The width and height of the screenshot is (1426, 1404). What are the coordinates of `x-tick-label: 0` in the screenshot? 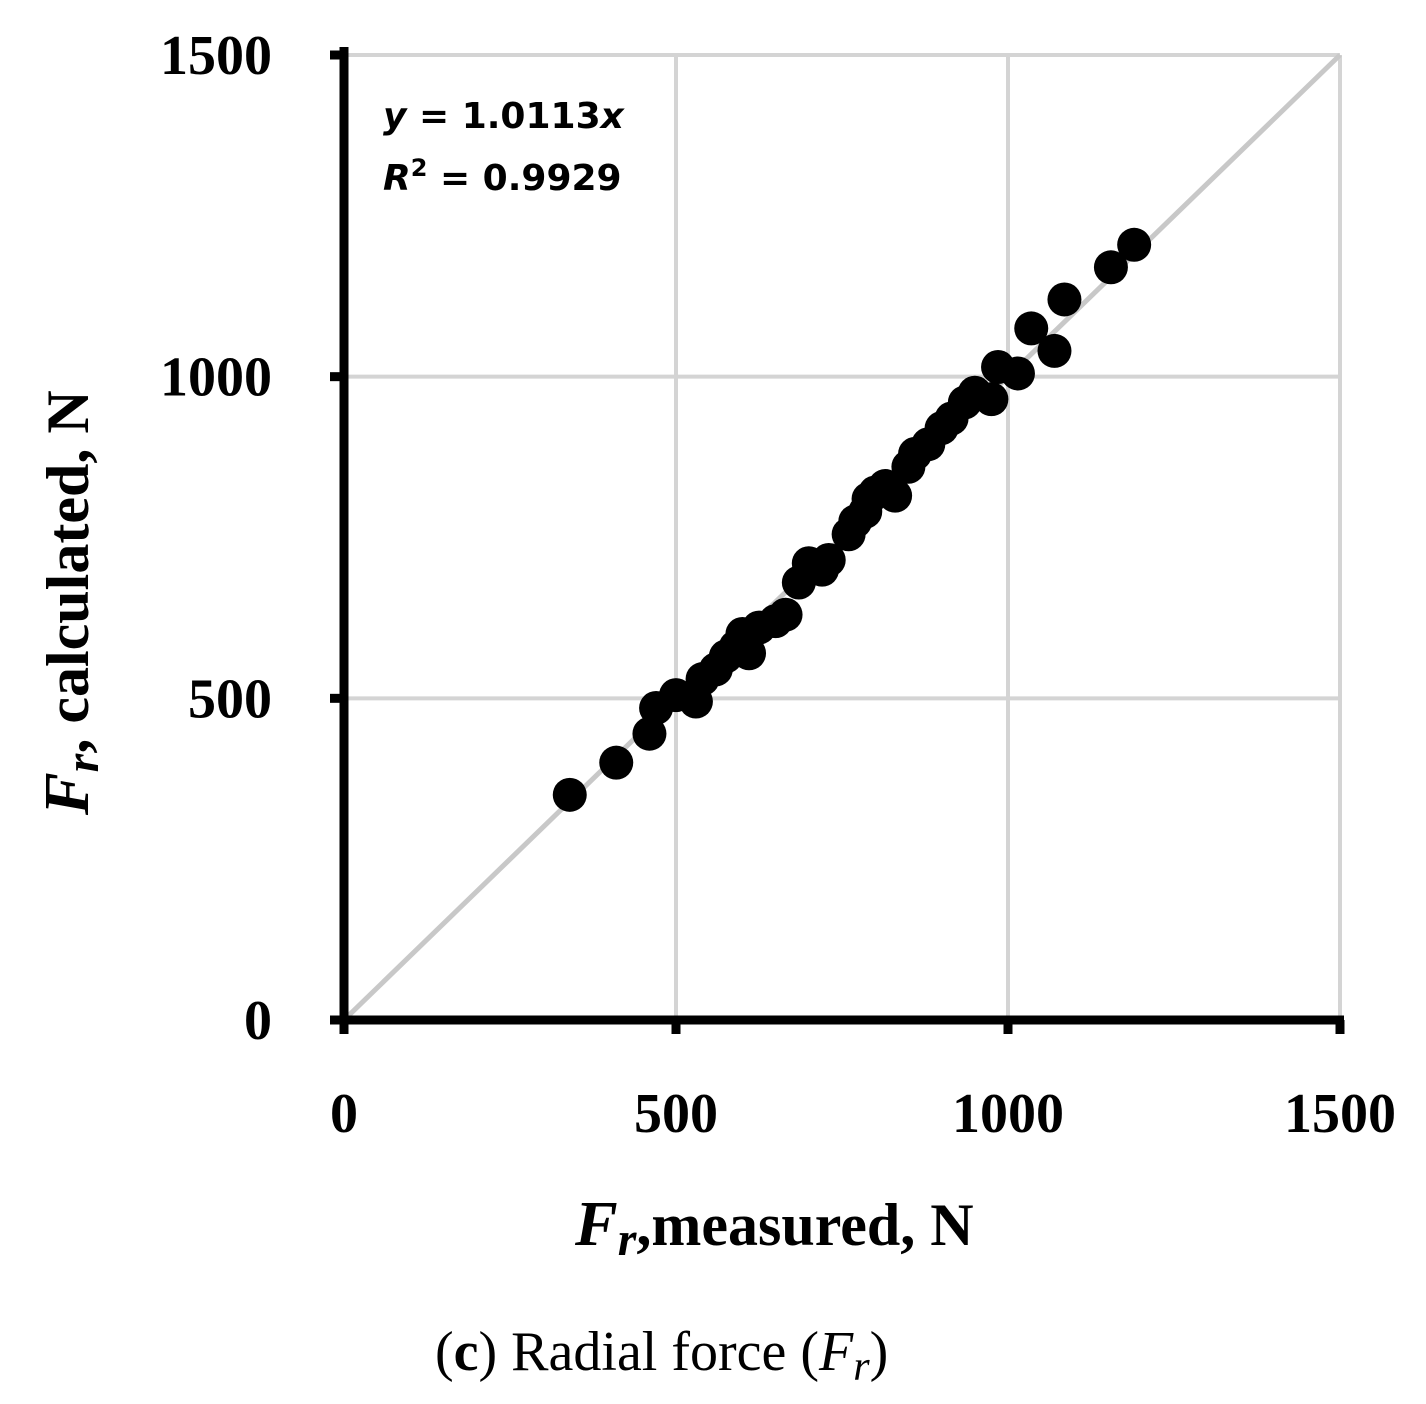 It's located at (344, 1114).